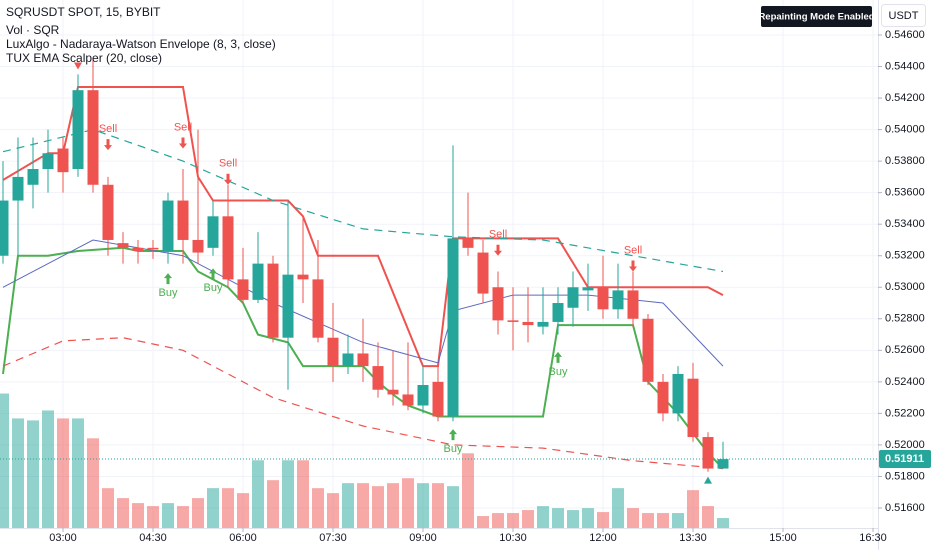  I want to click on y-tick-label: 0.54600, so click(905, 35).